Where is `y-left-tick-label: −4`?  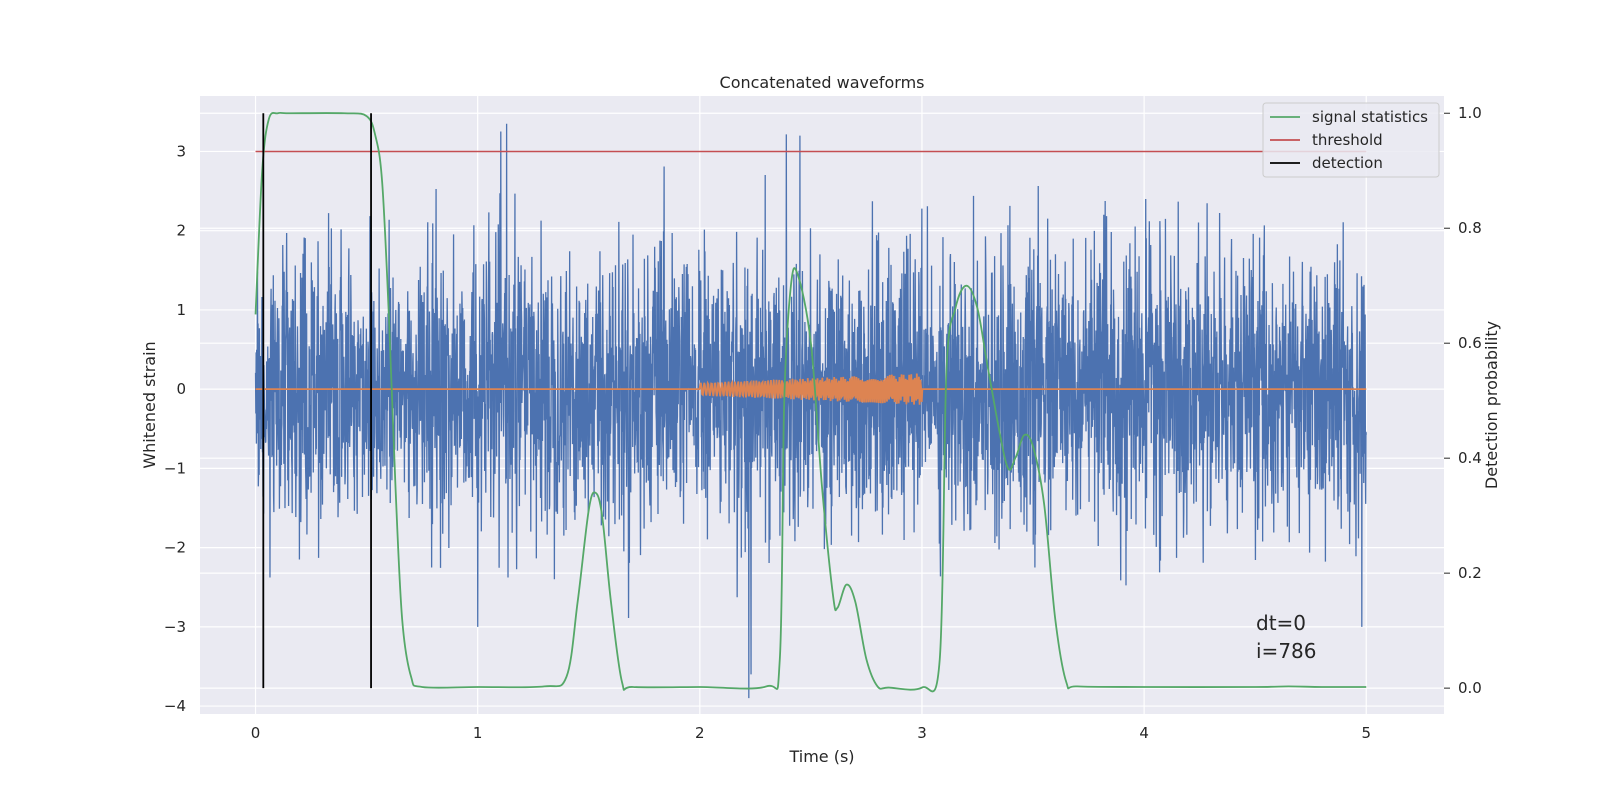 y-left-tick-label: −4 is located at coordinates (175, 706).